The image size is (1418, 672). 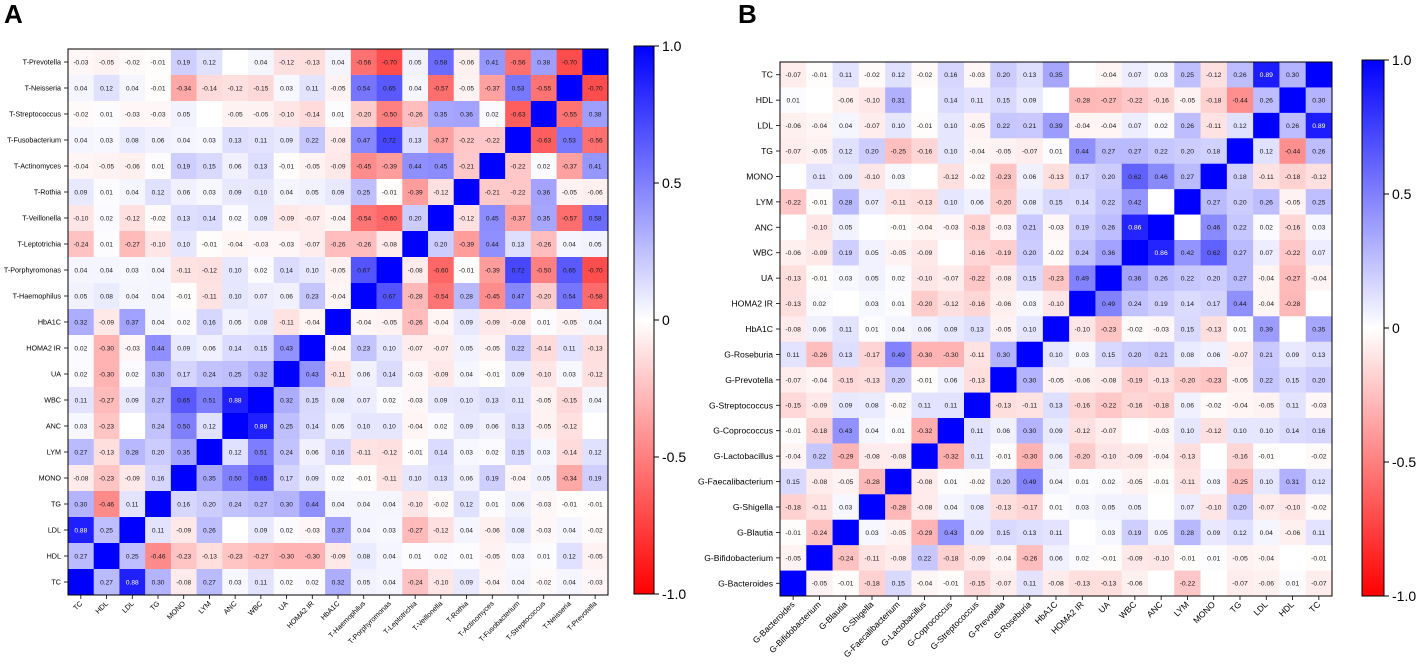 What do you see at coordinates (235, 322) in the screenshot?
I see `cell-value-label: 0.05` at bounding box center [235, 322].